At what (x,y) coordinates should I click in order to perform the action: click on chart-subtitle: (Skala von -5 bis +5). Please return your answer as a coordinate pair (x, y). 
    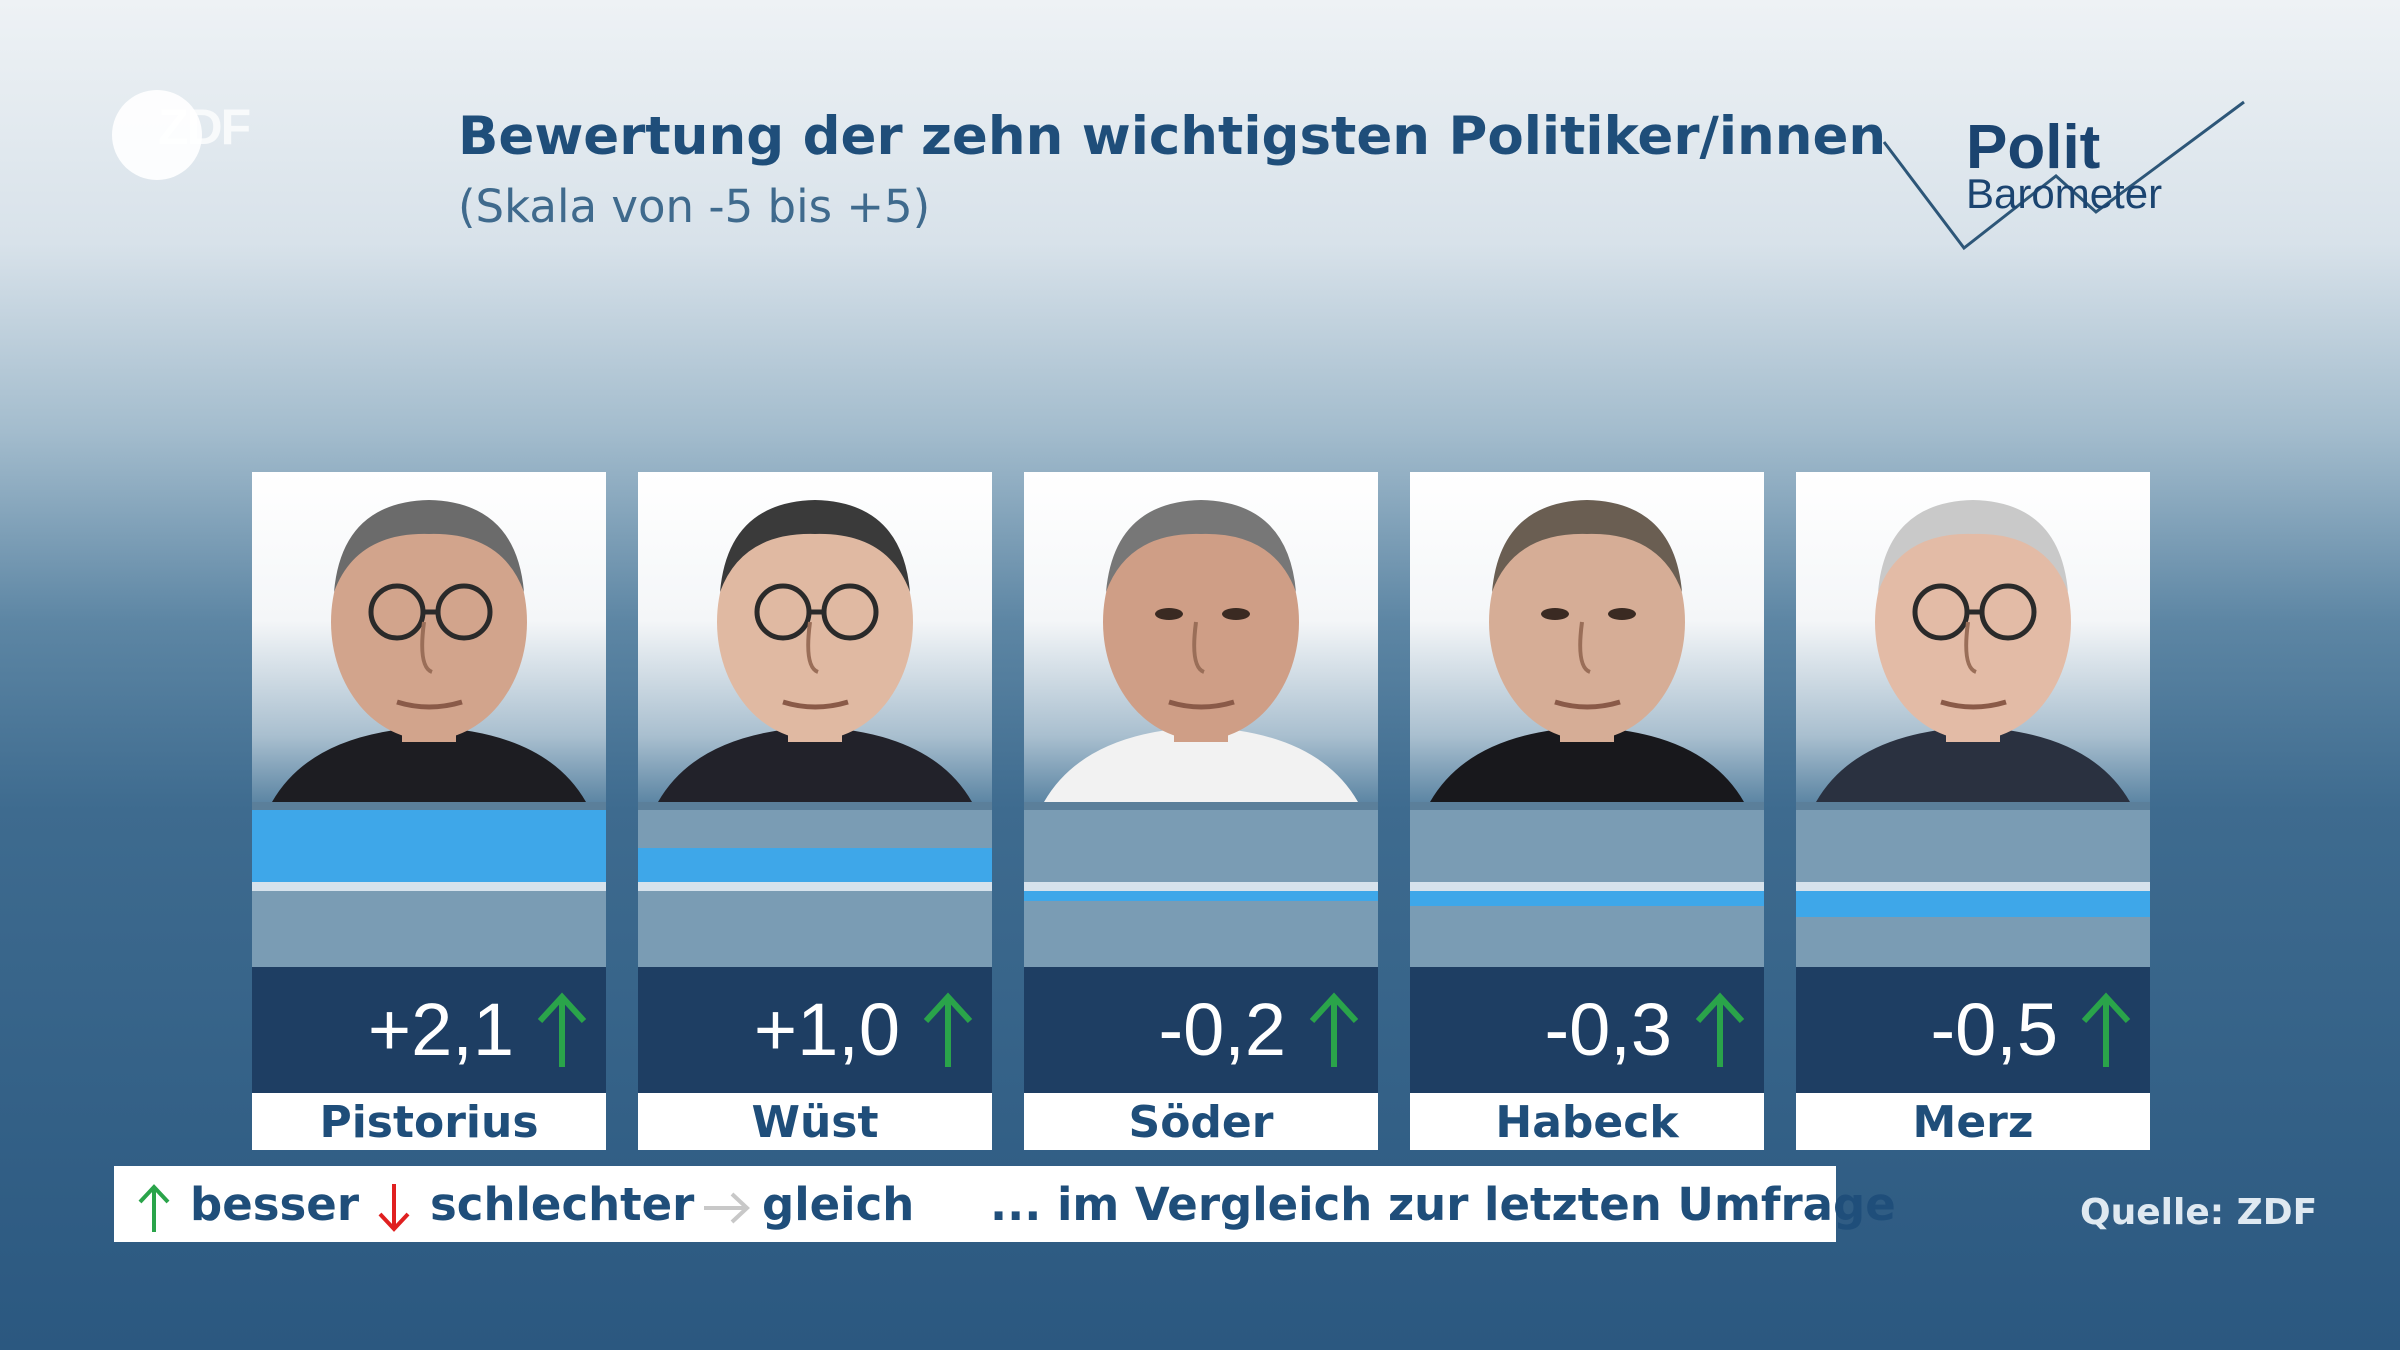
    Looking at the image, I should click on (694, 206).